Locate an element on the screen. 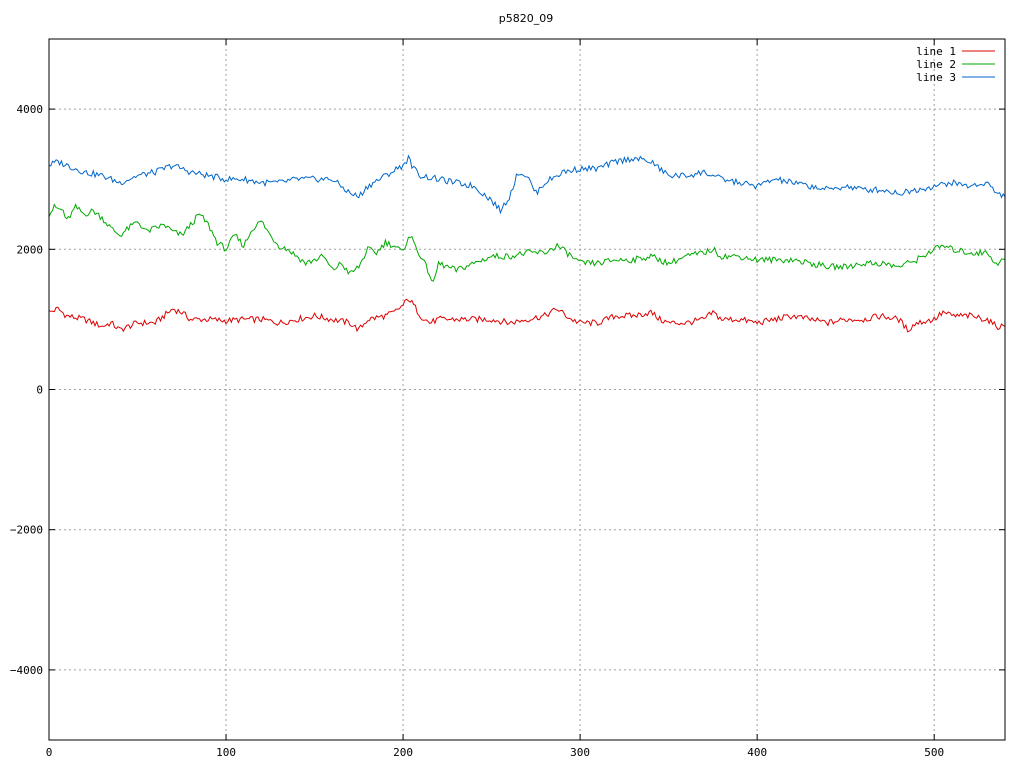  y-tick-label: −4000 is located at coordinates (26, 670).